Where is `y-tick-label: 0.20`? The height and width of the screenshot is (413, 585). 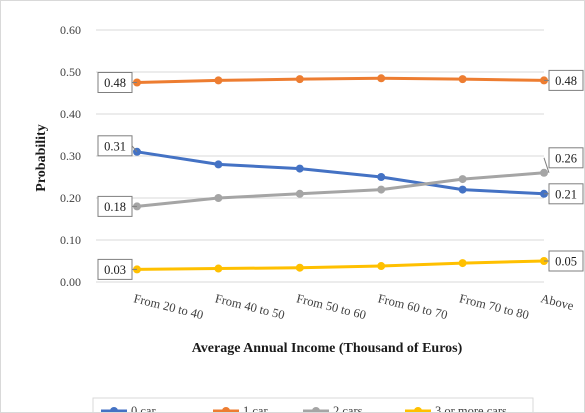 y-tick-label: 0.20 is located at coordinates (70, 198).